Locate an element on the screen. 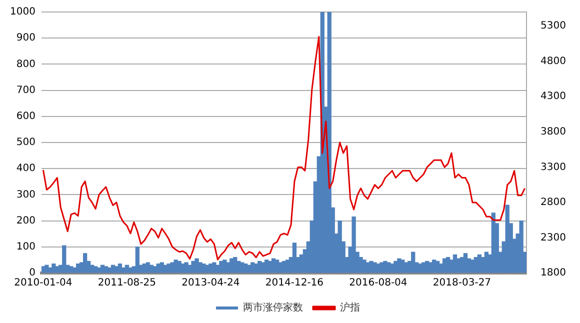 This screenshot has height=323, width=580. y2-tick-label: 3300 is located at coordinates (553, 167).